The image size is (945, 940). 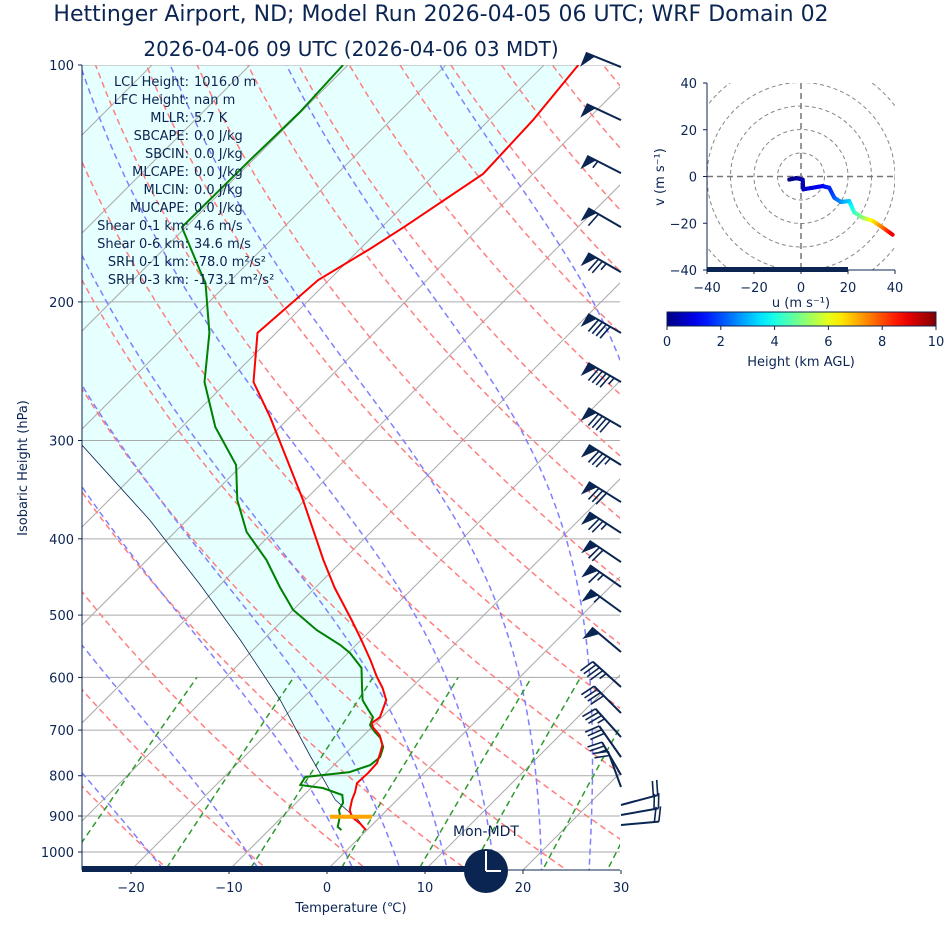 I want to click on parameter-label: MUCAPE:, so click(x=159, y=208).